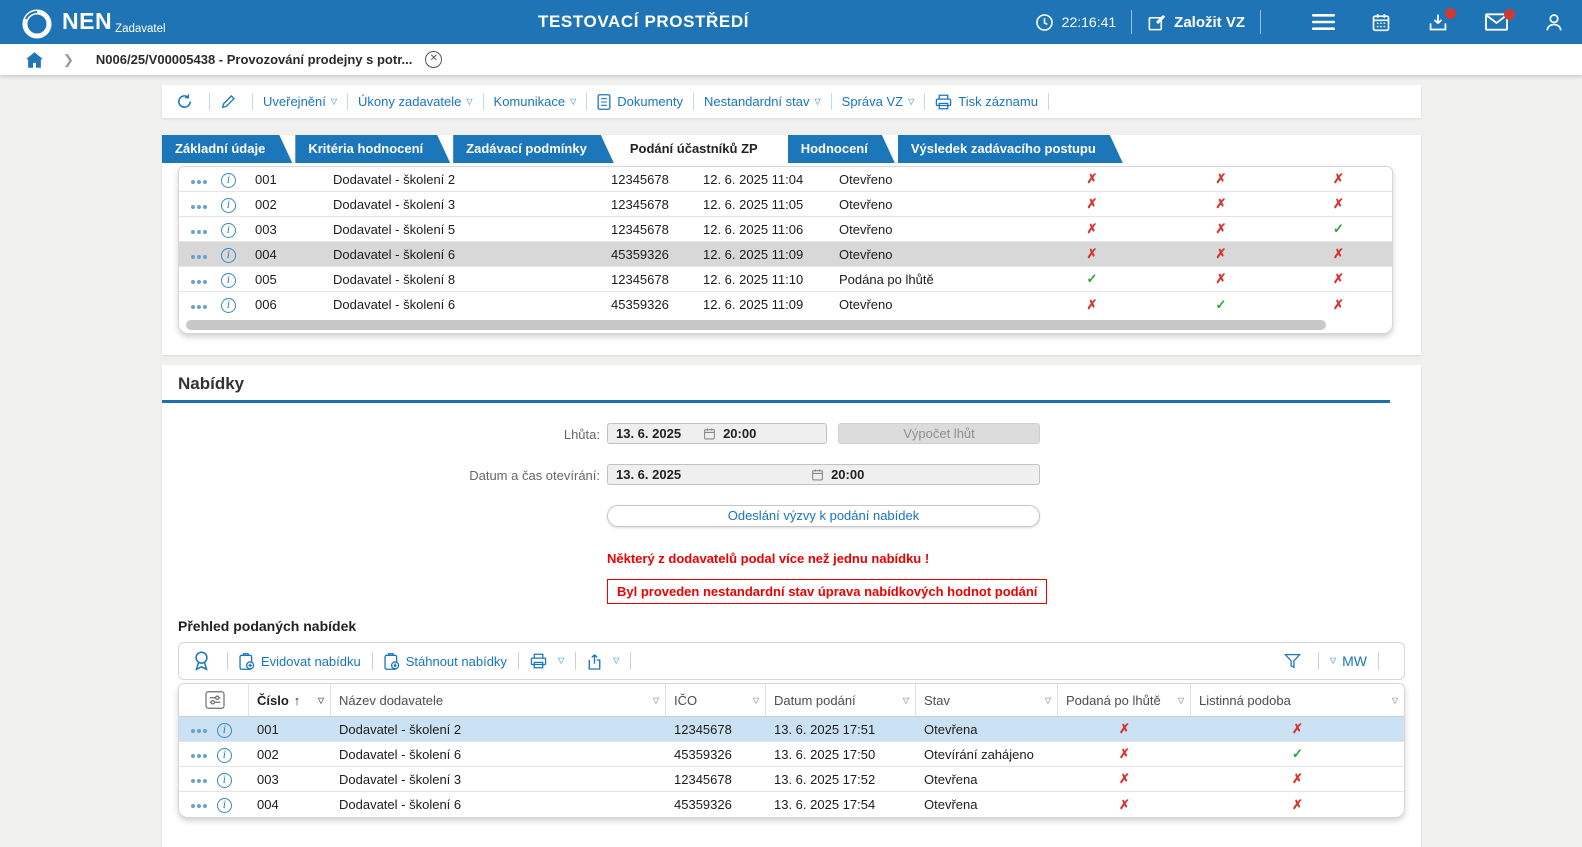 Image resolution: width=1582 pixels, height=847 pixels. Describe the element at coordinates (204, 661) in the screenshot. I see `award-button` at that location.